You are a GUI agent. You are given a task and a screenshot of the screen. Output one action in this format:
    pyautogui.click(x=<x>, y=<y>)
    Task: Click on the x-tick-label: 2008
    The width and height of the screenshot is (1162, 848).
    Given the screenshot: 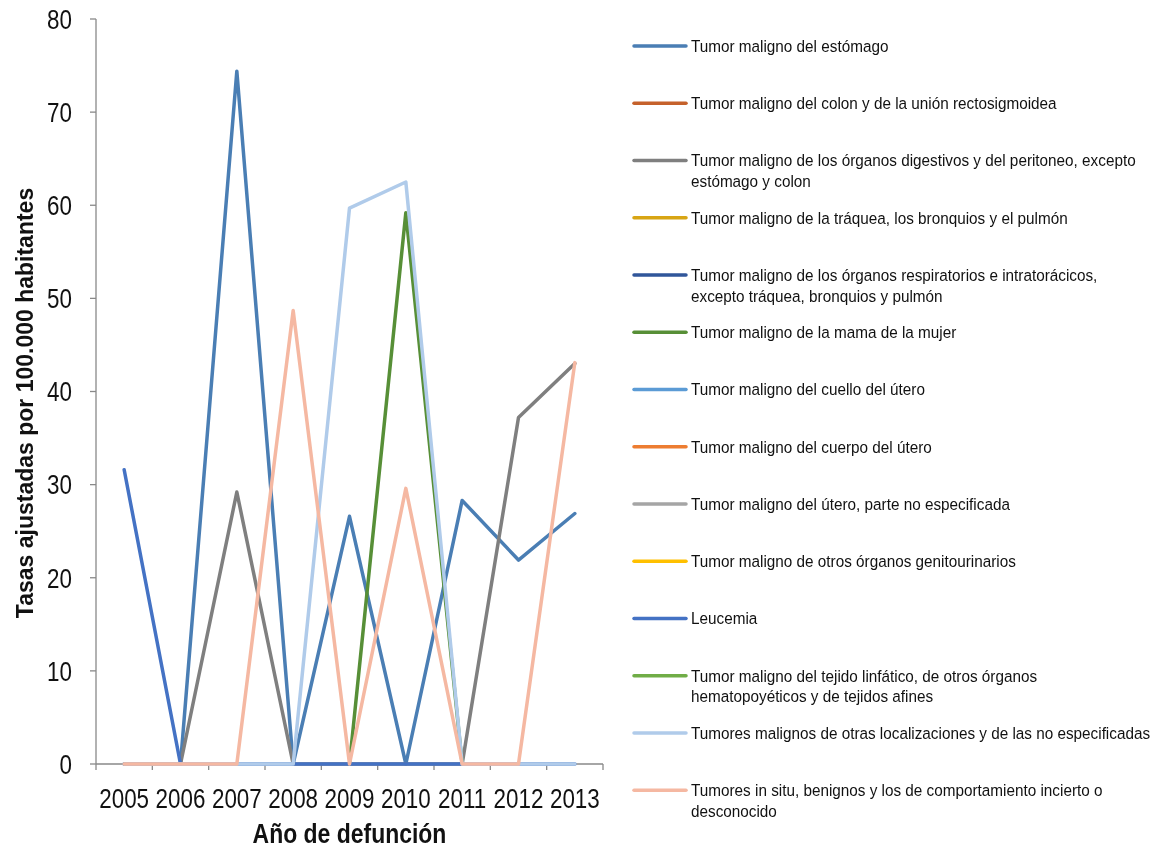 What is the action you would take?
    pyautogui.click(x=293, y=798)
    